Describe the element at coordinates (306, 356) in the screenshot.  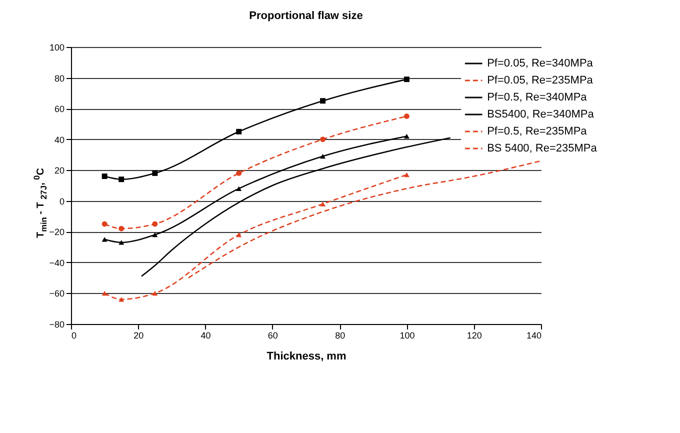
I see `x-axis-title: Thickness, mm` at that location.